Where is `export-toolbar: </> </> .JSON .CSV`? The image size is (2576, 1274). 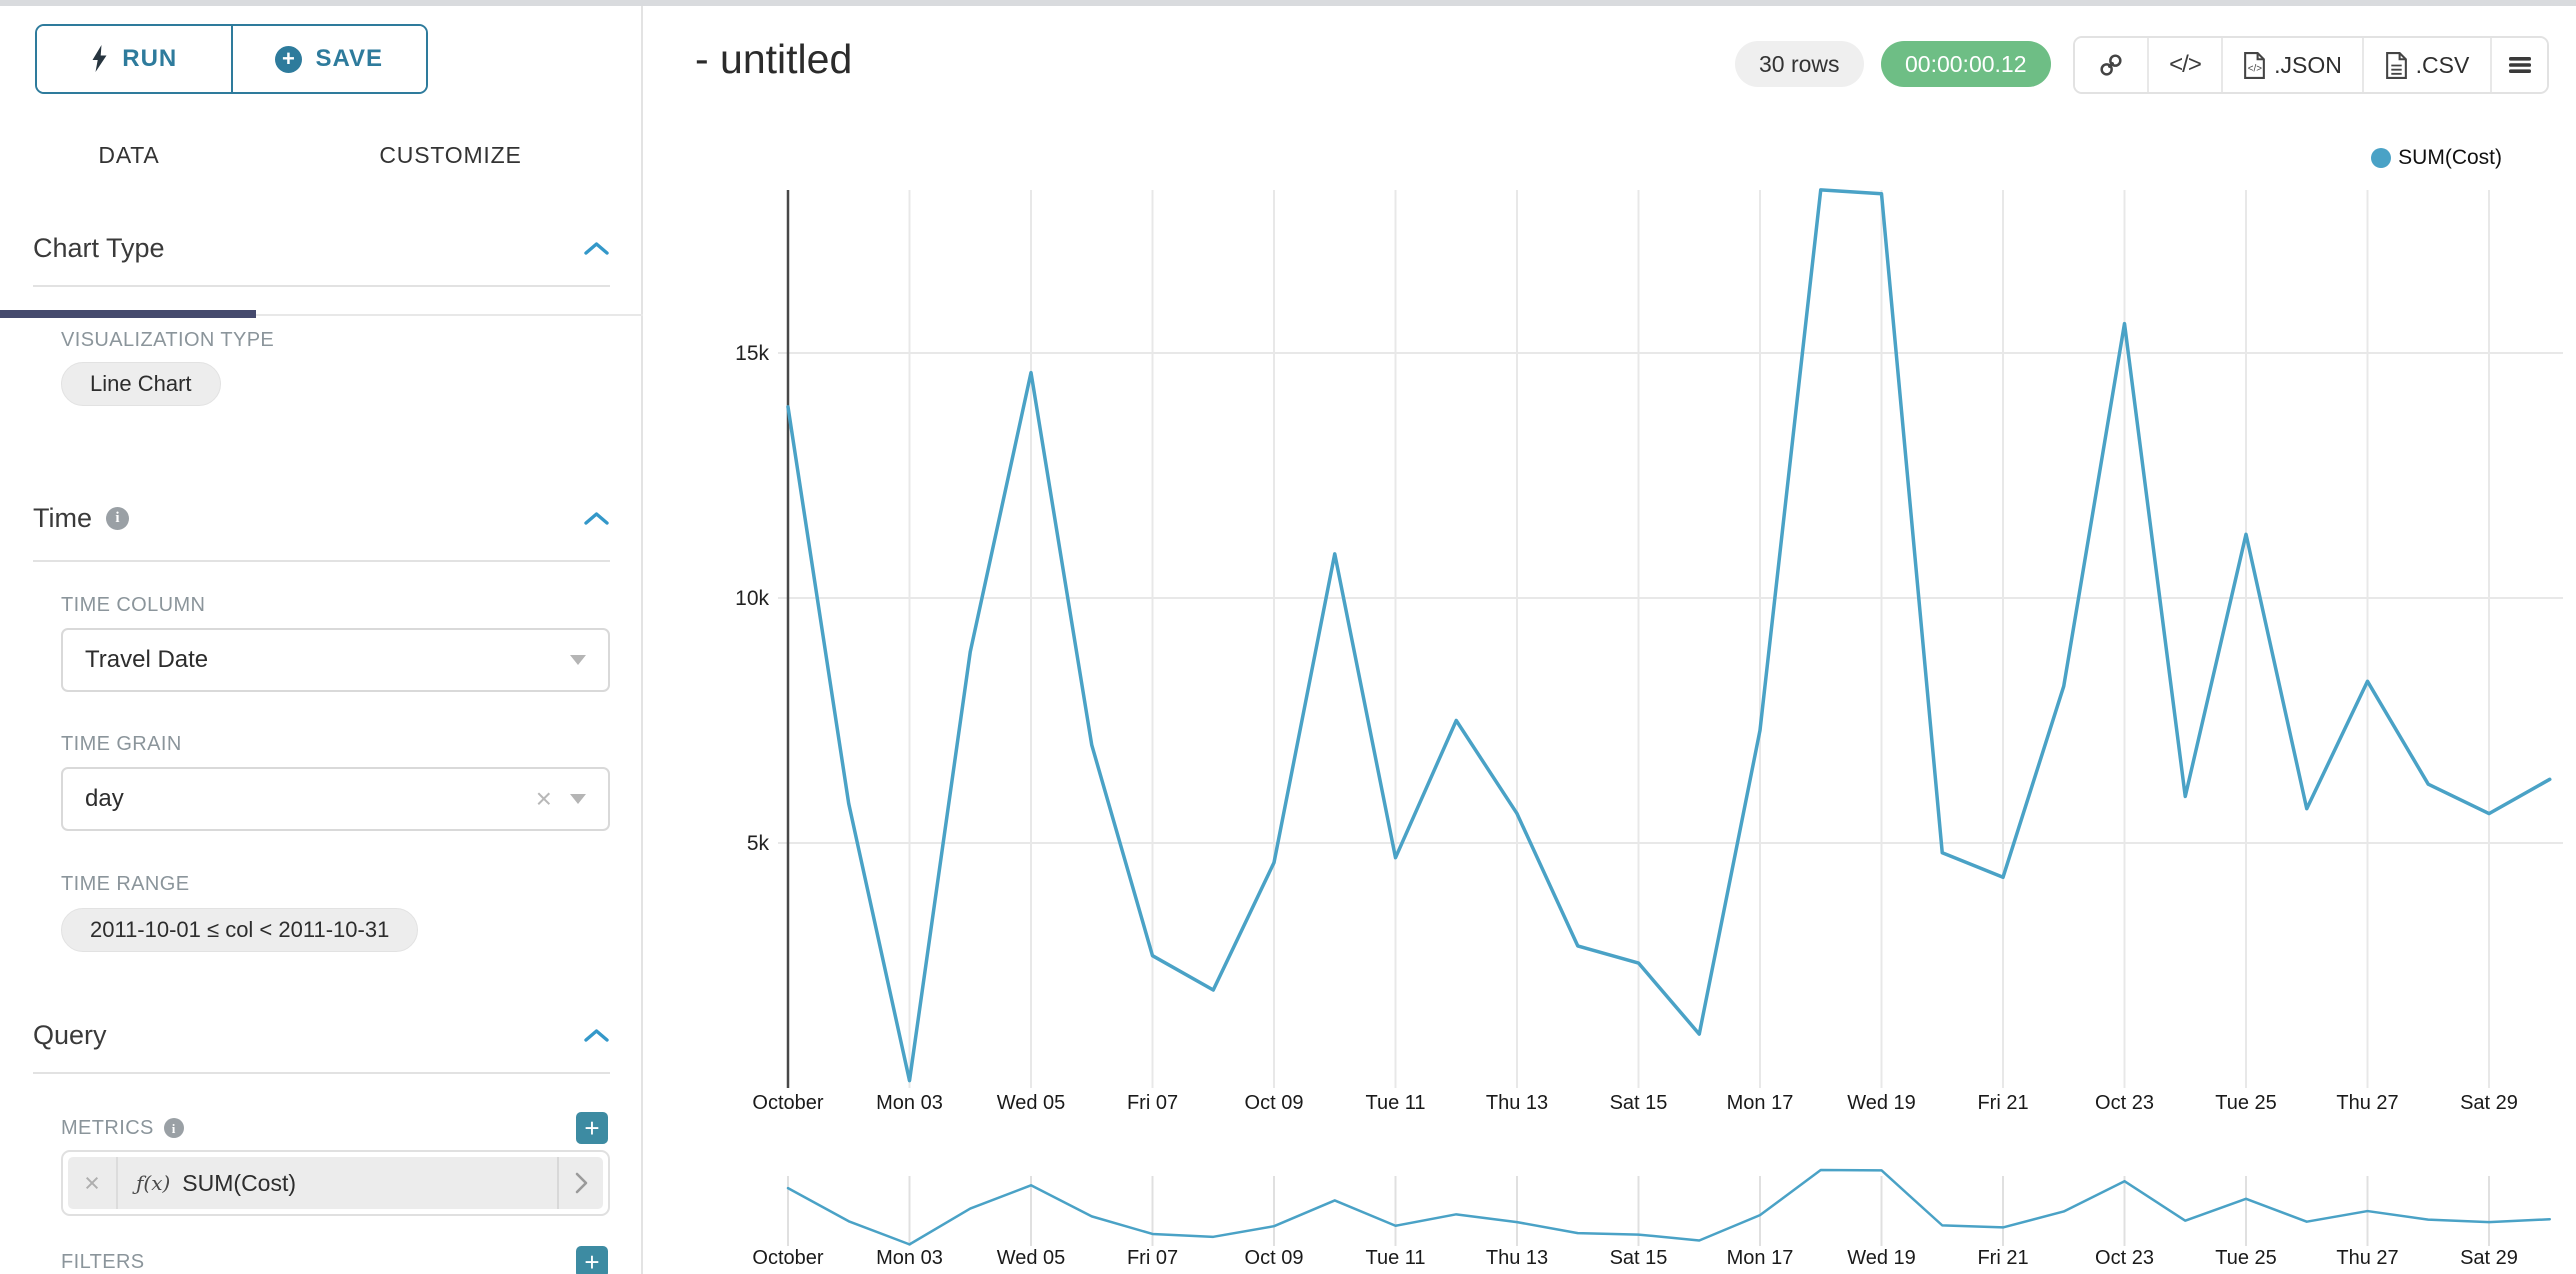 export-toolbar: </> </> .JSON .CSV is located at coordinates (2311, 65).